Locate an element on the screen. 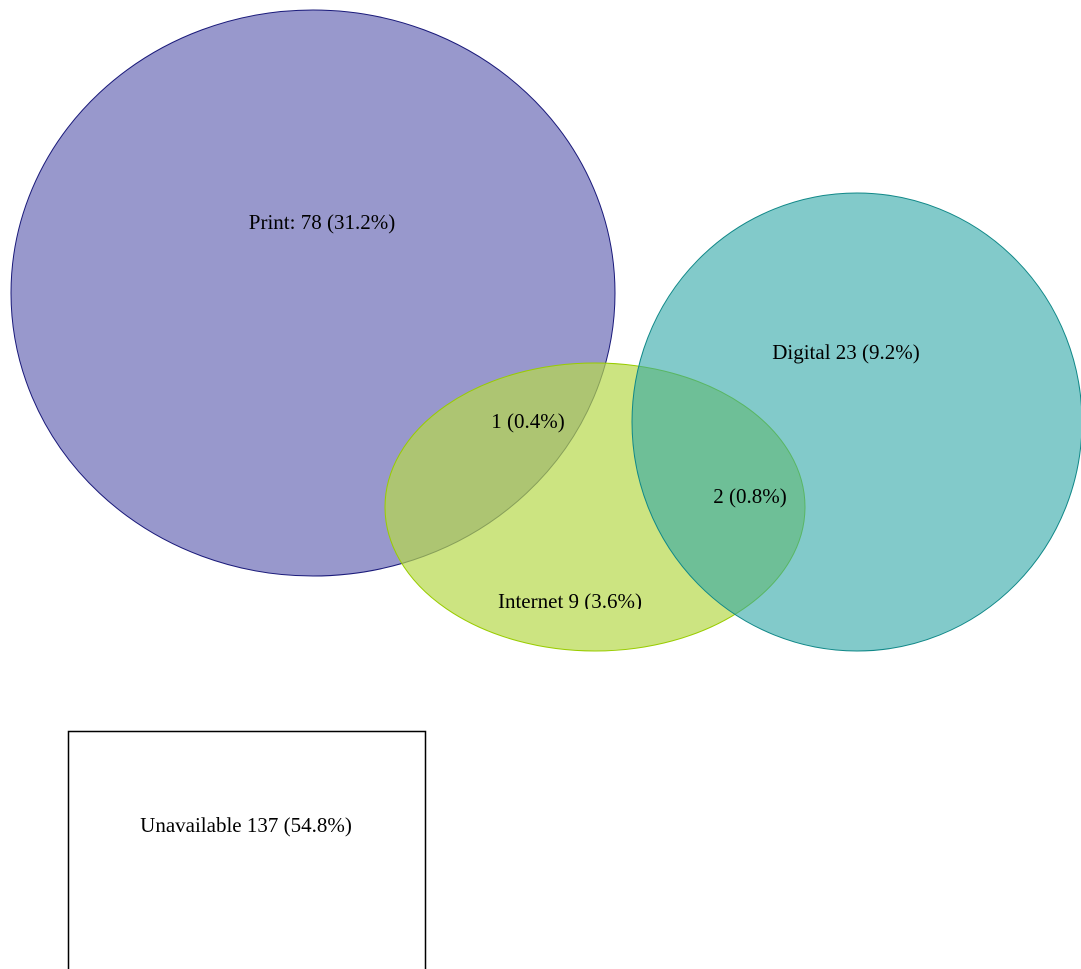 This screenshot has width=1081, height=969. set-label: Print: 78 (31.2%) is located at coordinates (322, 222).